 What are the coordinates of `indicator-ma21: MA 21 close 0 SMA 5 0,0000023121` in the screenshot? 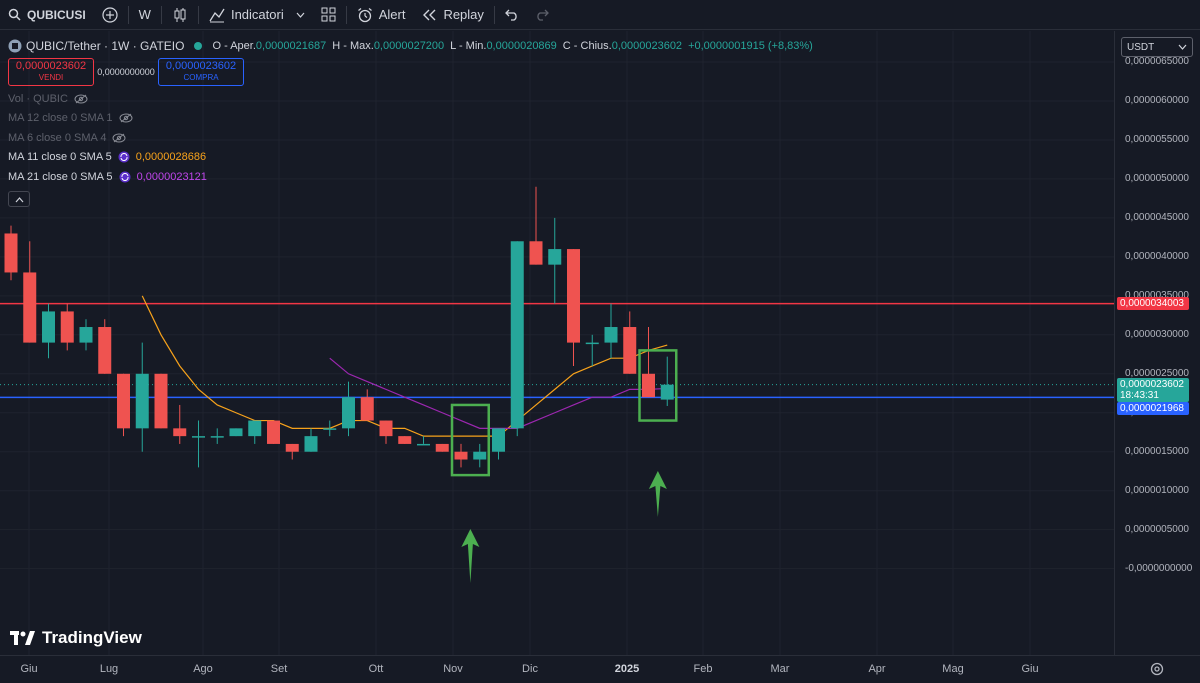 It's located at (413, 177).